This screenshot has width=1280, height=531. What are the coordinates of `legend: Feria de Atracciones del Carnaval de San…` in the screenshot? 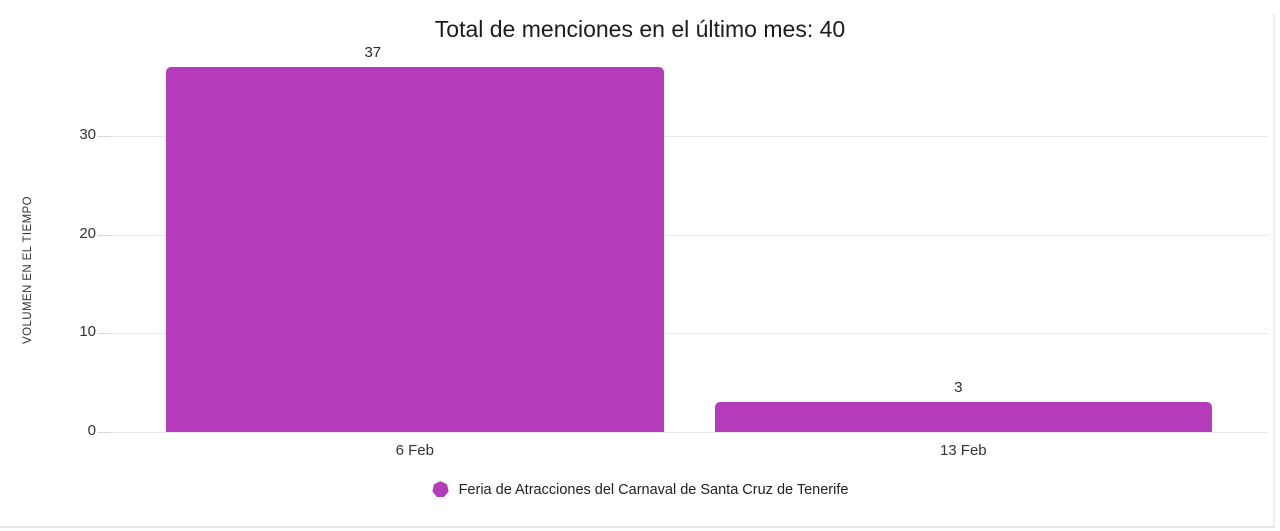 It's located at (640, 489).